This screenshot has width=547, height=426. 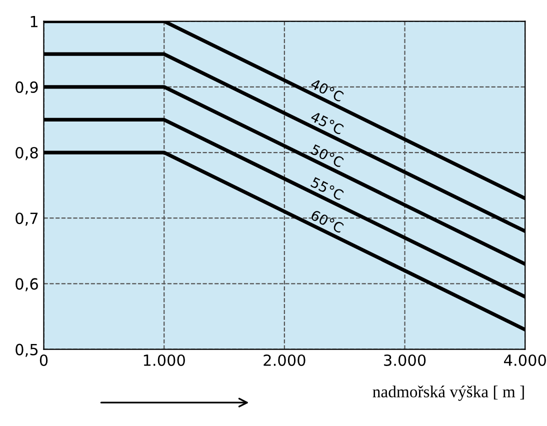 What do you see at coordinates (327, 156) in the screenshot?
I see `text: 50°C` at bounding box center [327, 156].